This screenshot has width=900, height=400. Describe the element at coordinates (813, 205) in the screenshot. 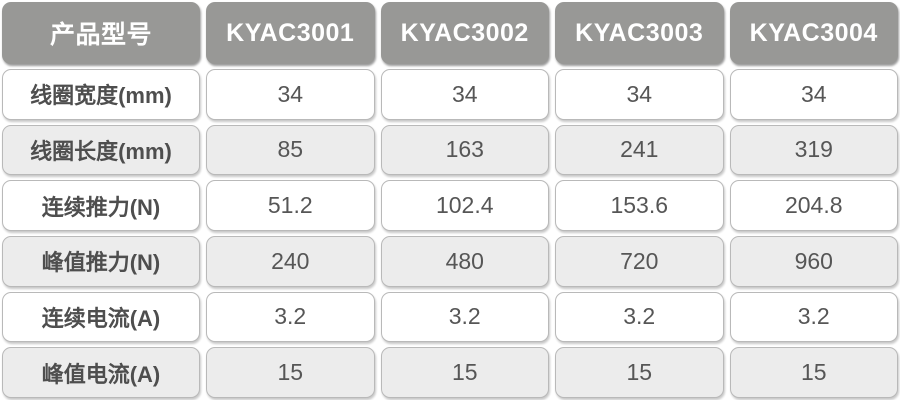

I see `value-cell: 204.8` at that location.